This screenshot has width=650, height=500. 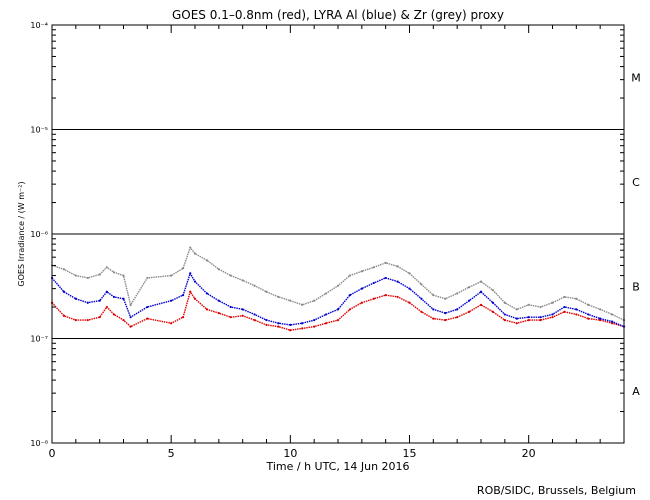 What do you see at coordinates (39, 443) in the screenshot?
I see `y-tick-label: 10⁻⁸` at bounding box center [39, 443].